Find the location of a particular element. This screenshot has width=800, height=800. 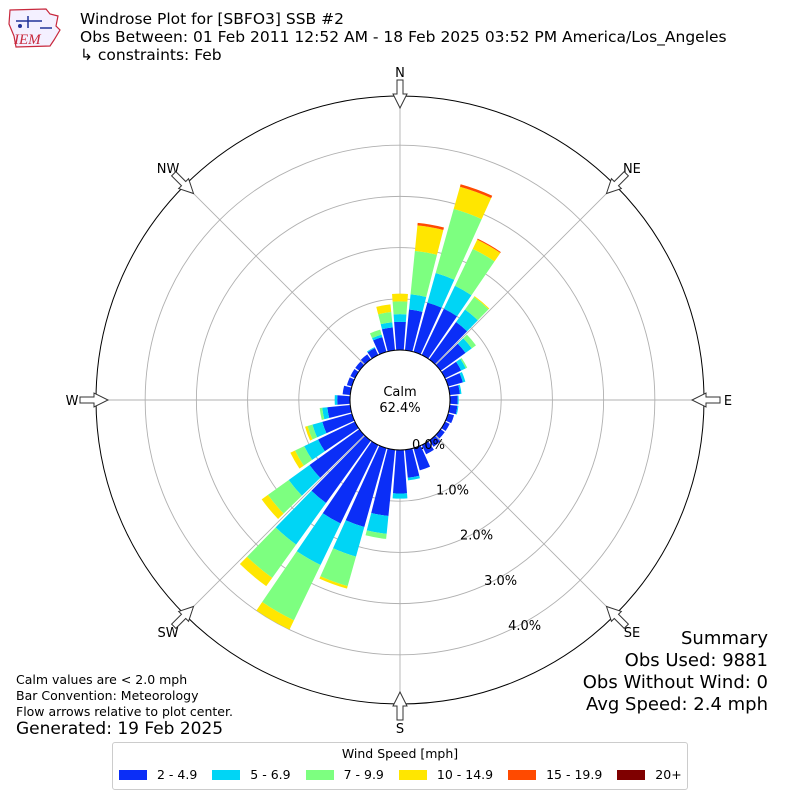

bar-dir210-bin3 is located at coordinates (275, 616).